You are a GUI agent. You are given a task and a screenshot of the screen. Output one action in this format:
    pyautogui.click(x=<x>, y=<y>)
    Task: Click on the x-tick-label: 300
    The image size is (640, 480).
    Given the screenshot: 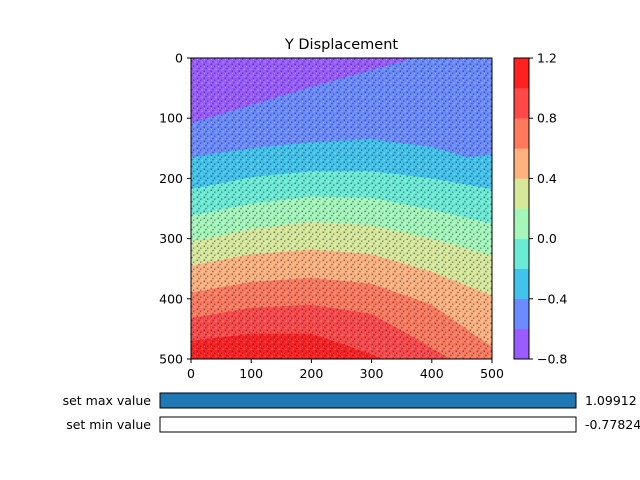 What is the action you would take?
    pyautogui.click(x=372, y=373)
    